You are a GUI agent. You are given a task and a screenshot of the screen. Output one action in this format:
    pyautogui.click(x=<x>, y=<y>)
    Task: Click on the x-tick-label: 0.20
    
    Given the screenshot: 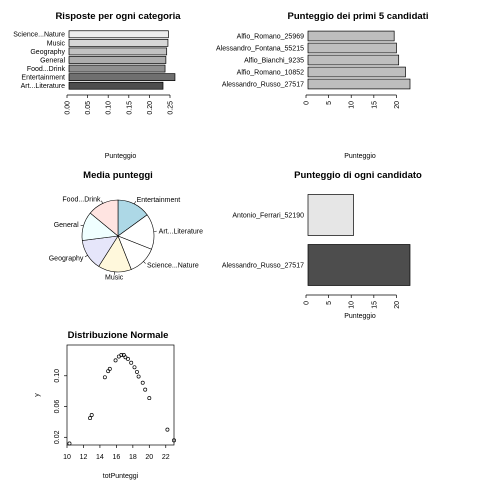 What is the action you would take?
    pyautogui.click(x=150, y=108)
    